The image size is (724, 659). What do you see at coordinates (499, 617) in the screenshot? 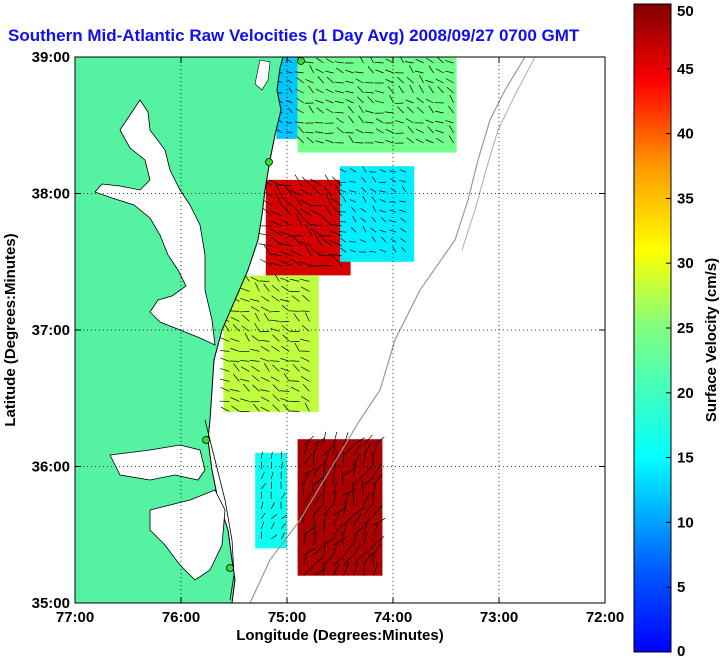
I see `x-tick-label: 73:00` at bounding box center [499, 617].